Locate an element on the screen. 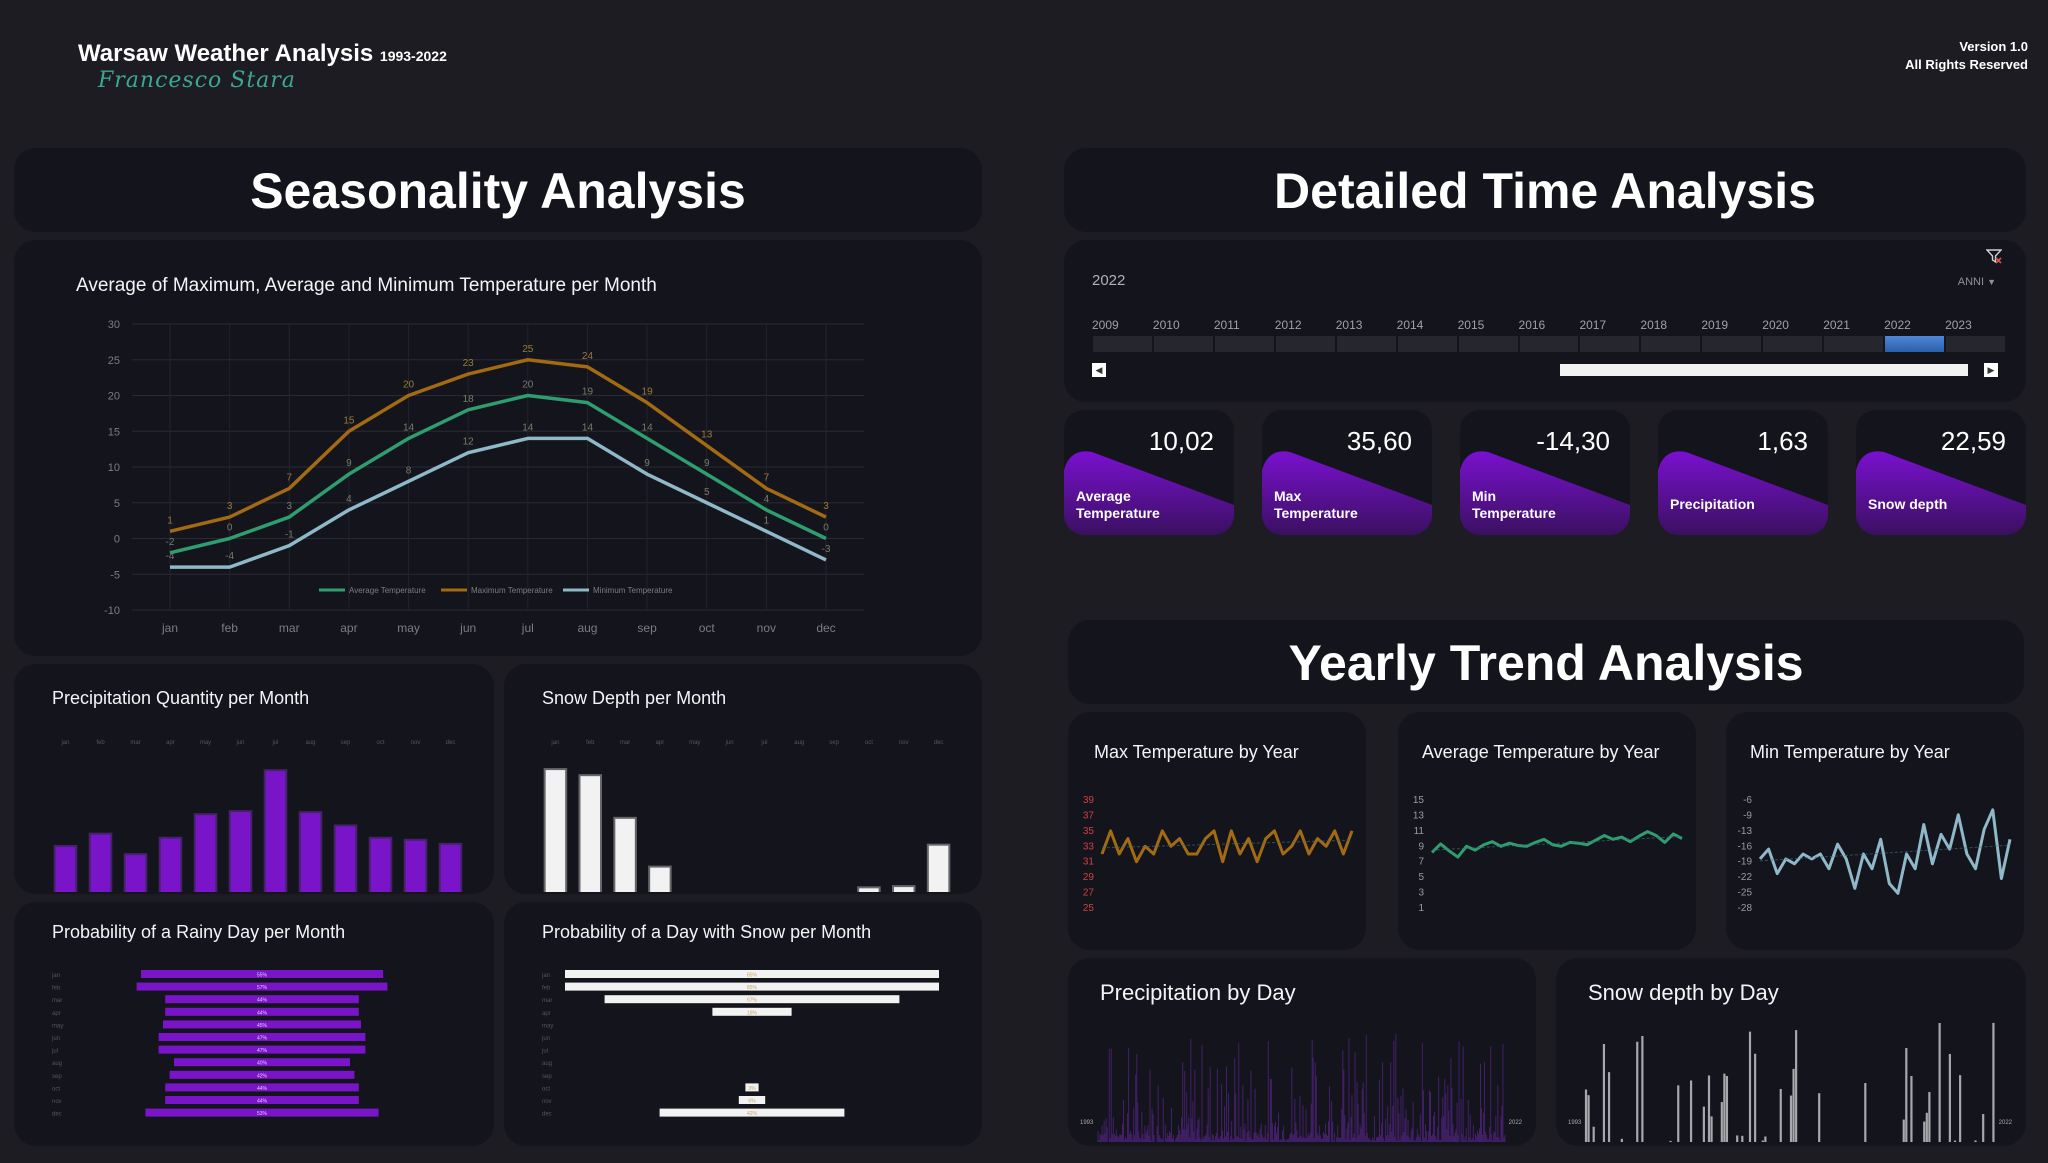 Image resolution: width=2048 pixels, height=1163 pixels. kpi-card: -14,30 Min Temperature is located at coordinates (1545, 472).